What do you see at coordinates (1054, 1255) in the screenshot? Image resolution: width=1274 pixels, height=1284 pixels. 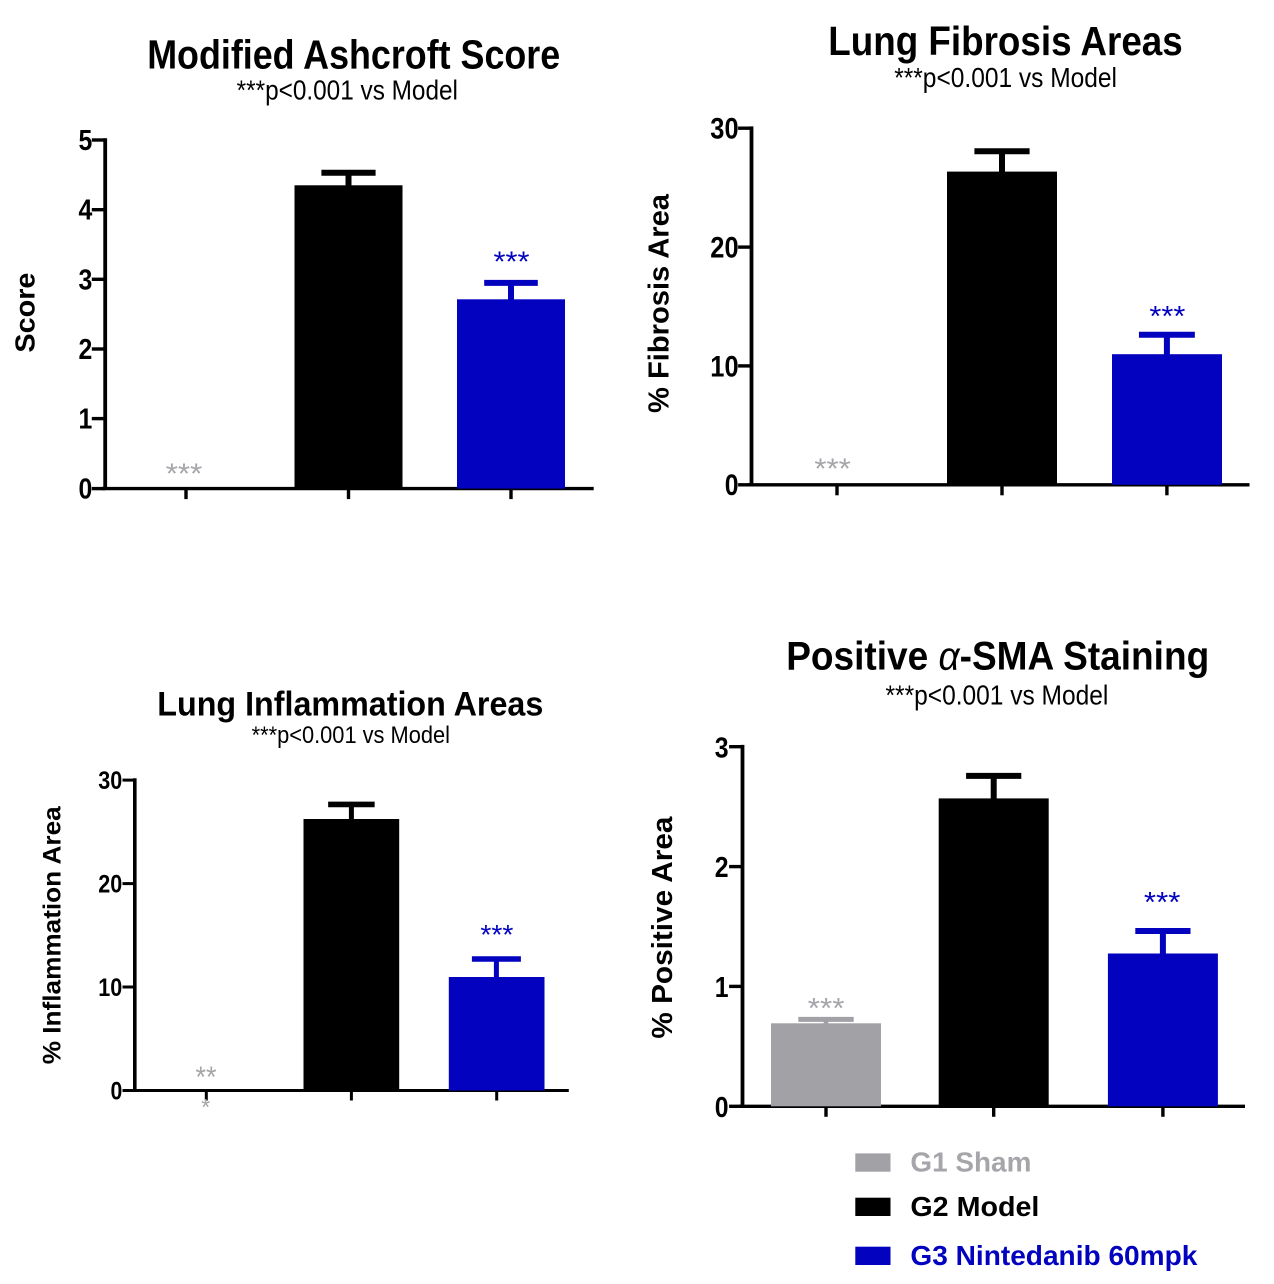 I see `svg-text: G3 Nintedanib 60mpk` at bounding box center [1054, 1255].